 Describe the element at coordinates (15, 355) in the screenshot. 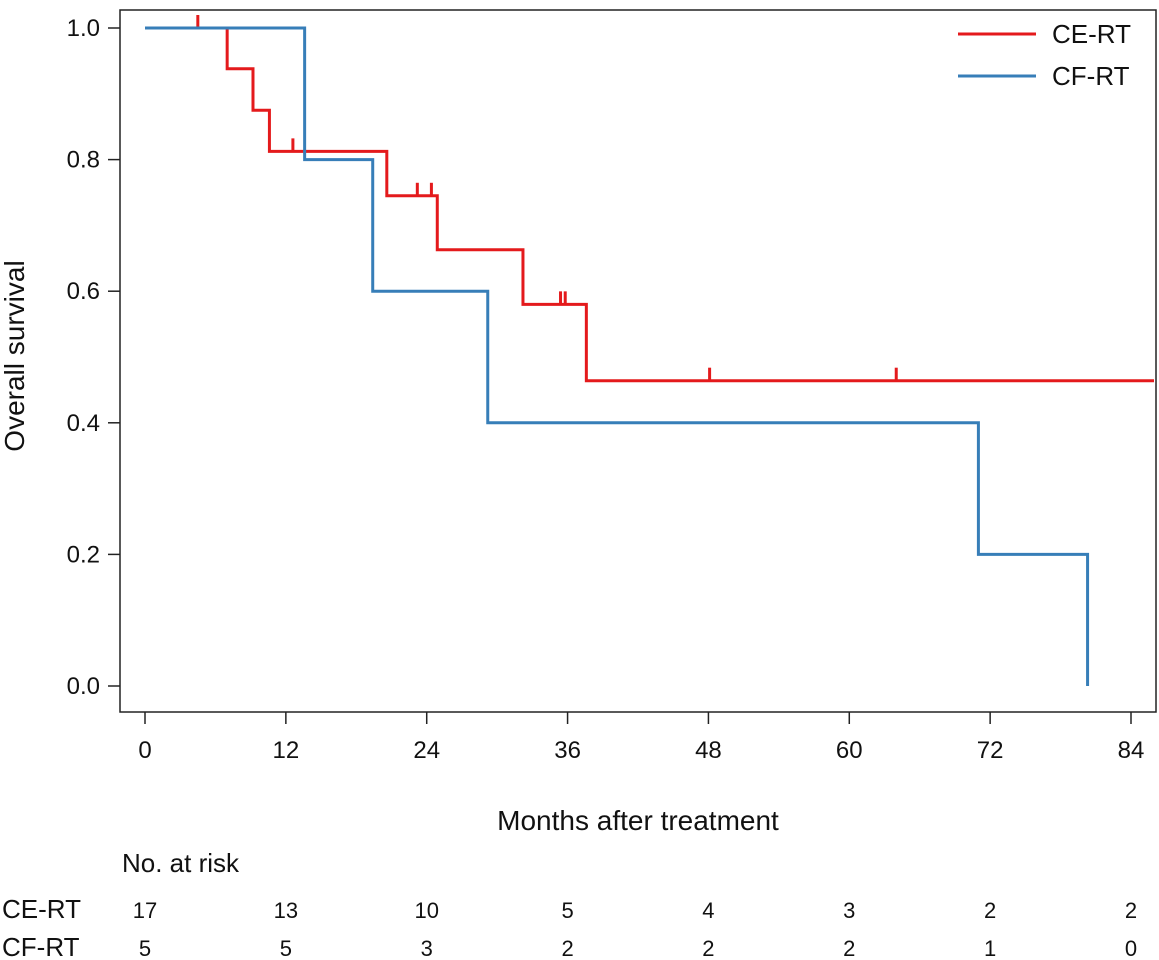

I see `y-axis-title: Overall survival` at that location.